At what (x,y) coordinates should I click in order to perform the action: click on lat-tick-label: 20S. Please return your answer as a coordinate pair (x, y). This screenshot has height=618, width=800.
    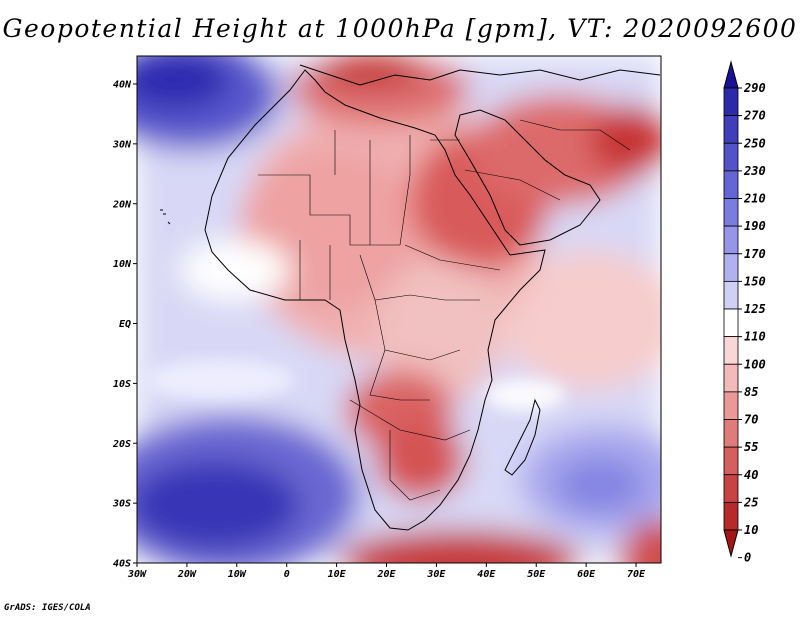
    Looking at the image, I should click on (121, 444).